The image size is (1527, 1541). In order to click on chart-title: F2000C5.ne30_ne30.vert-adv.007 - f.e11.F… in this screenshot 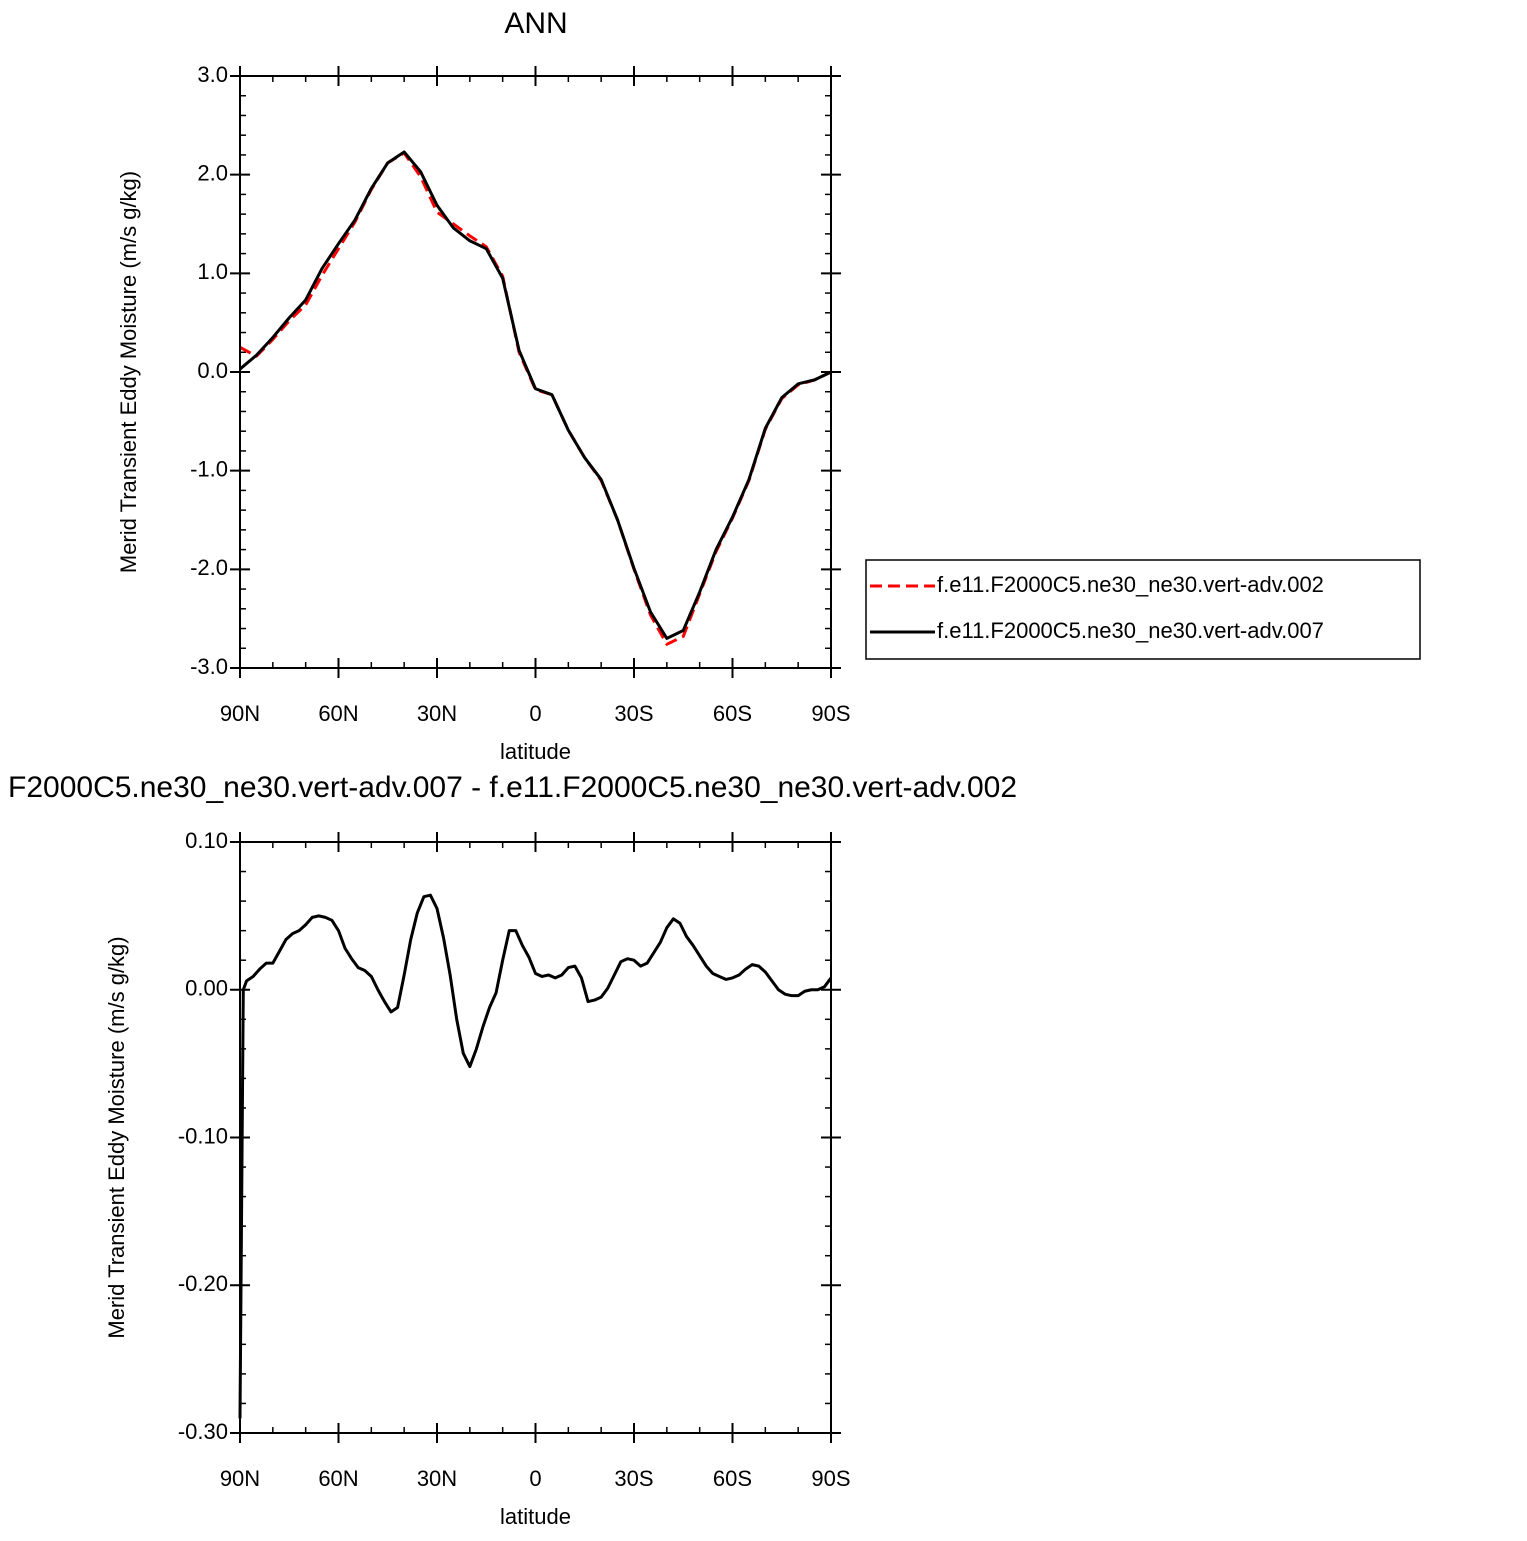, I will do `click(512, 787)`.